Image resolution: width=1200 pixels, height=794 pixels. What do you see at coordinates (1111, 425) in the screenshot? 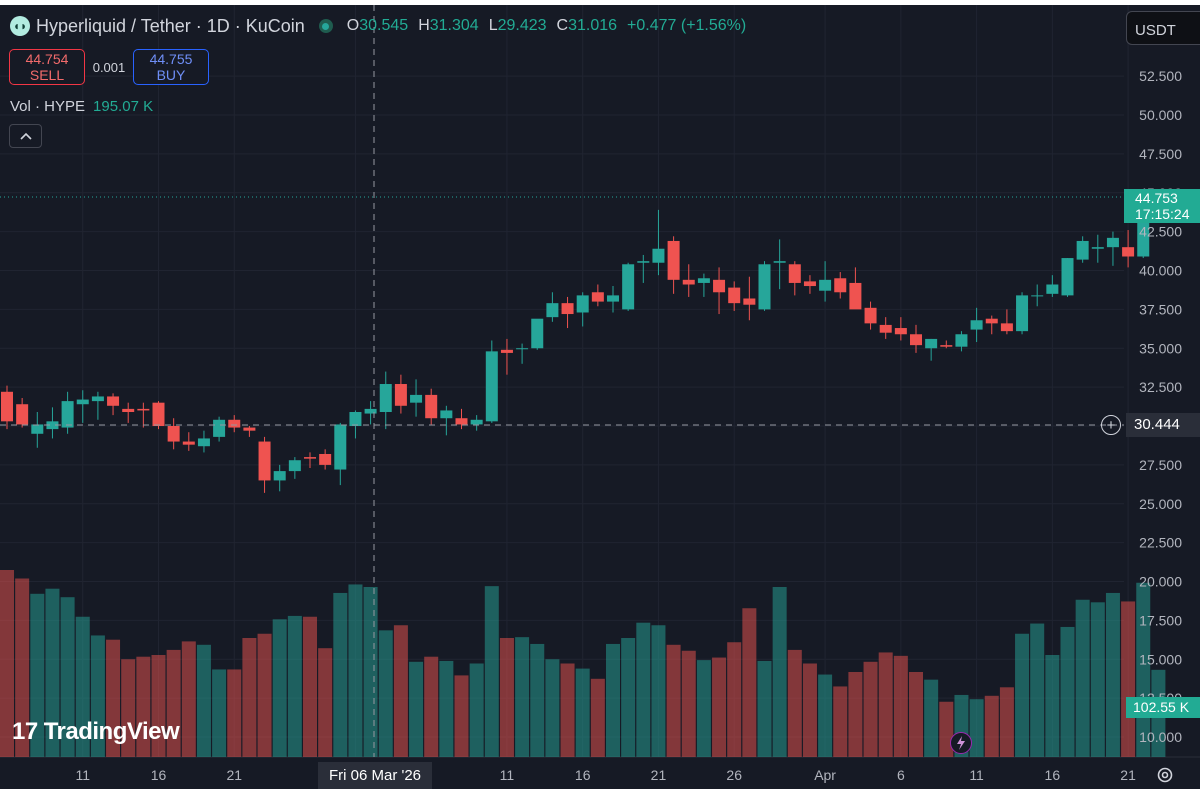
I see `crosshair-add-icon: +` at bounding box center [1111, 425].